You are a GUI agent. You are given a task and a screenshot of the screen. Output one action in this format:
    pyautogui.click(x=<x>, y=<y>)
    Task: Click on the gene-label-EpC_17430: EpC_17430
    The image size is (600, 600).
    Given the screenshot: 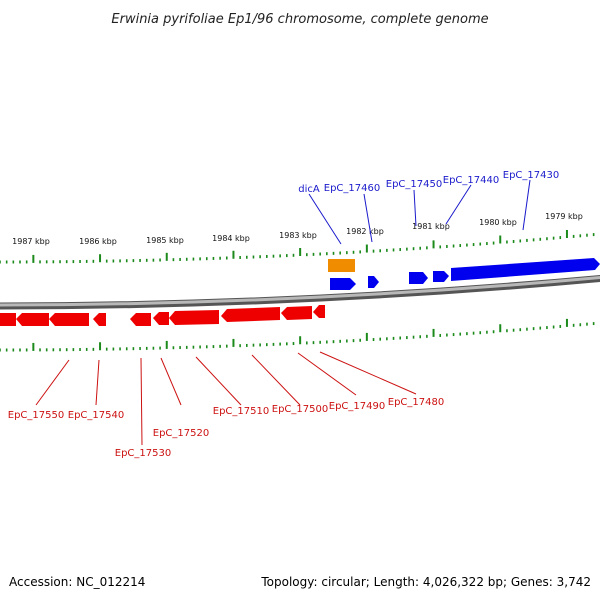 What is the action you would take?
    pyautogui.click(x=531, y=175)
    